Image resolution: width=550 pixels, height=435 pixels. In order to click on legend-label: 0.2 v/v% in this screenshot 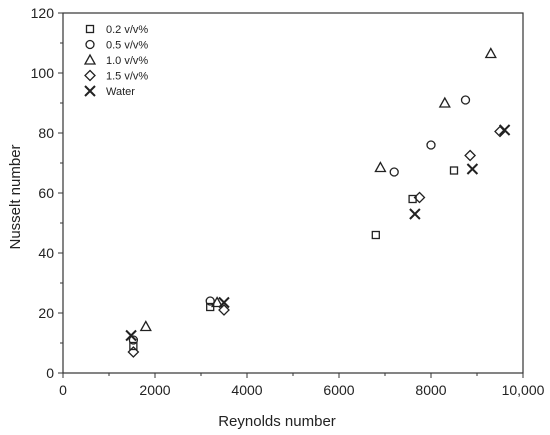, I will do `click(127, 30)`.